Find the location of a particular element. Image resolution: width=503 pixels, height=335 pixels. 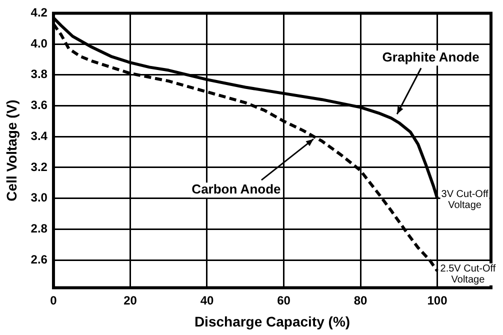

annotation: Carbon Anode is located at coordinates (236, 189).